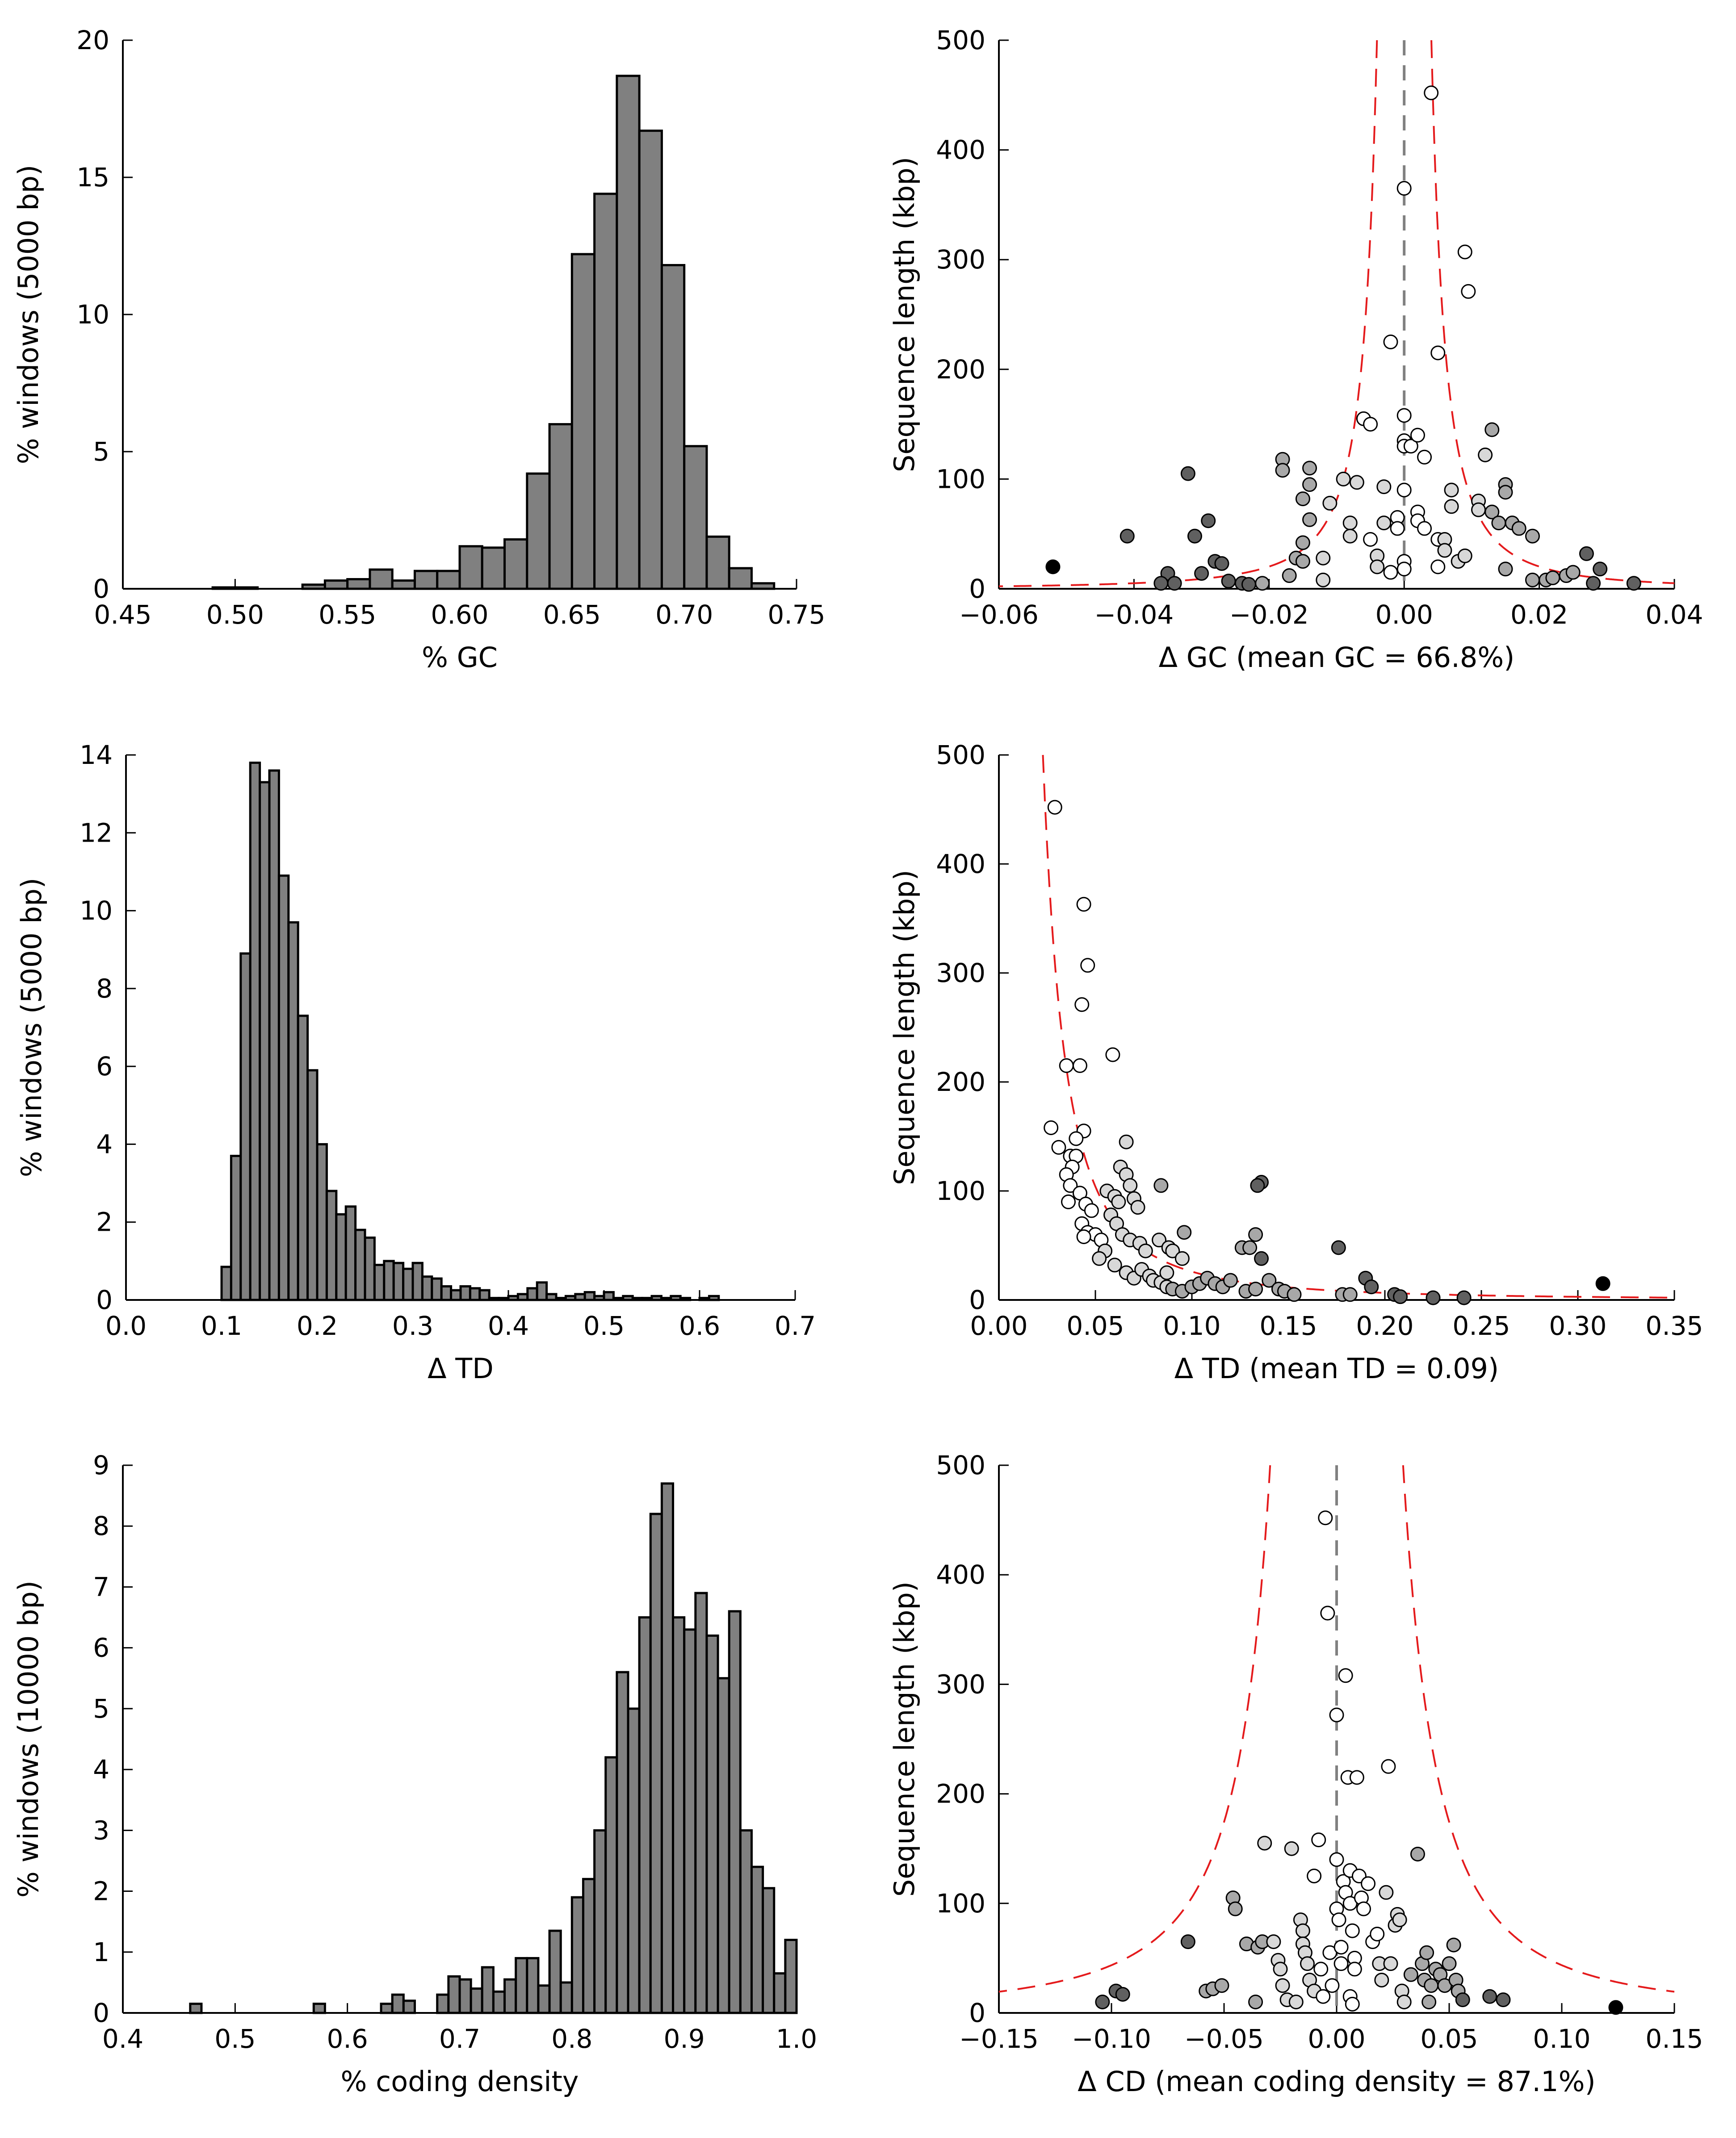  Describe the element at coordinates (101, 2013) in the screenshot. I see `y-tick-label: 0` at that location.